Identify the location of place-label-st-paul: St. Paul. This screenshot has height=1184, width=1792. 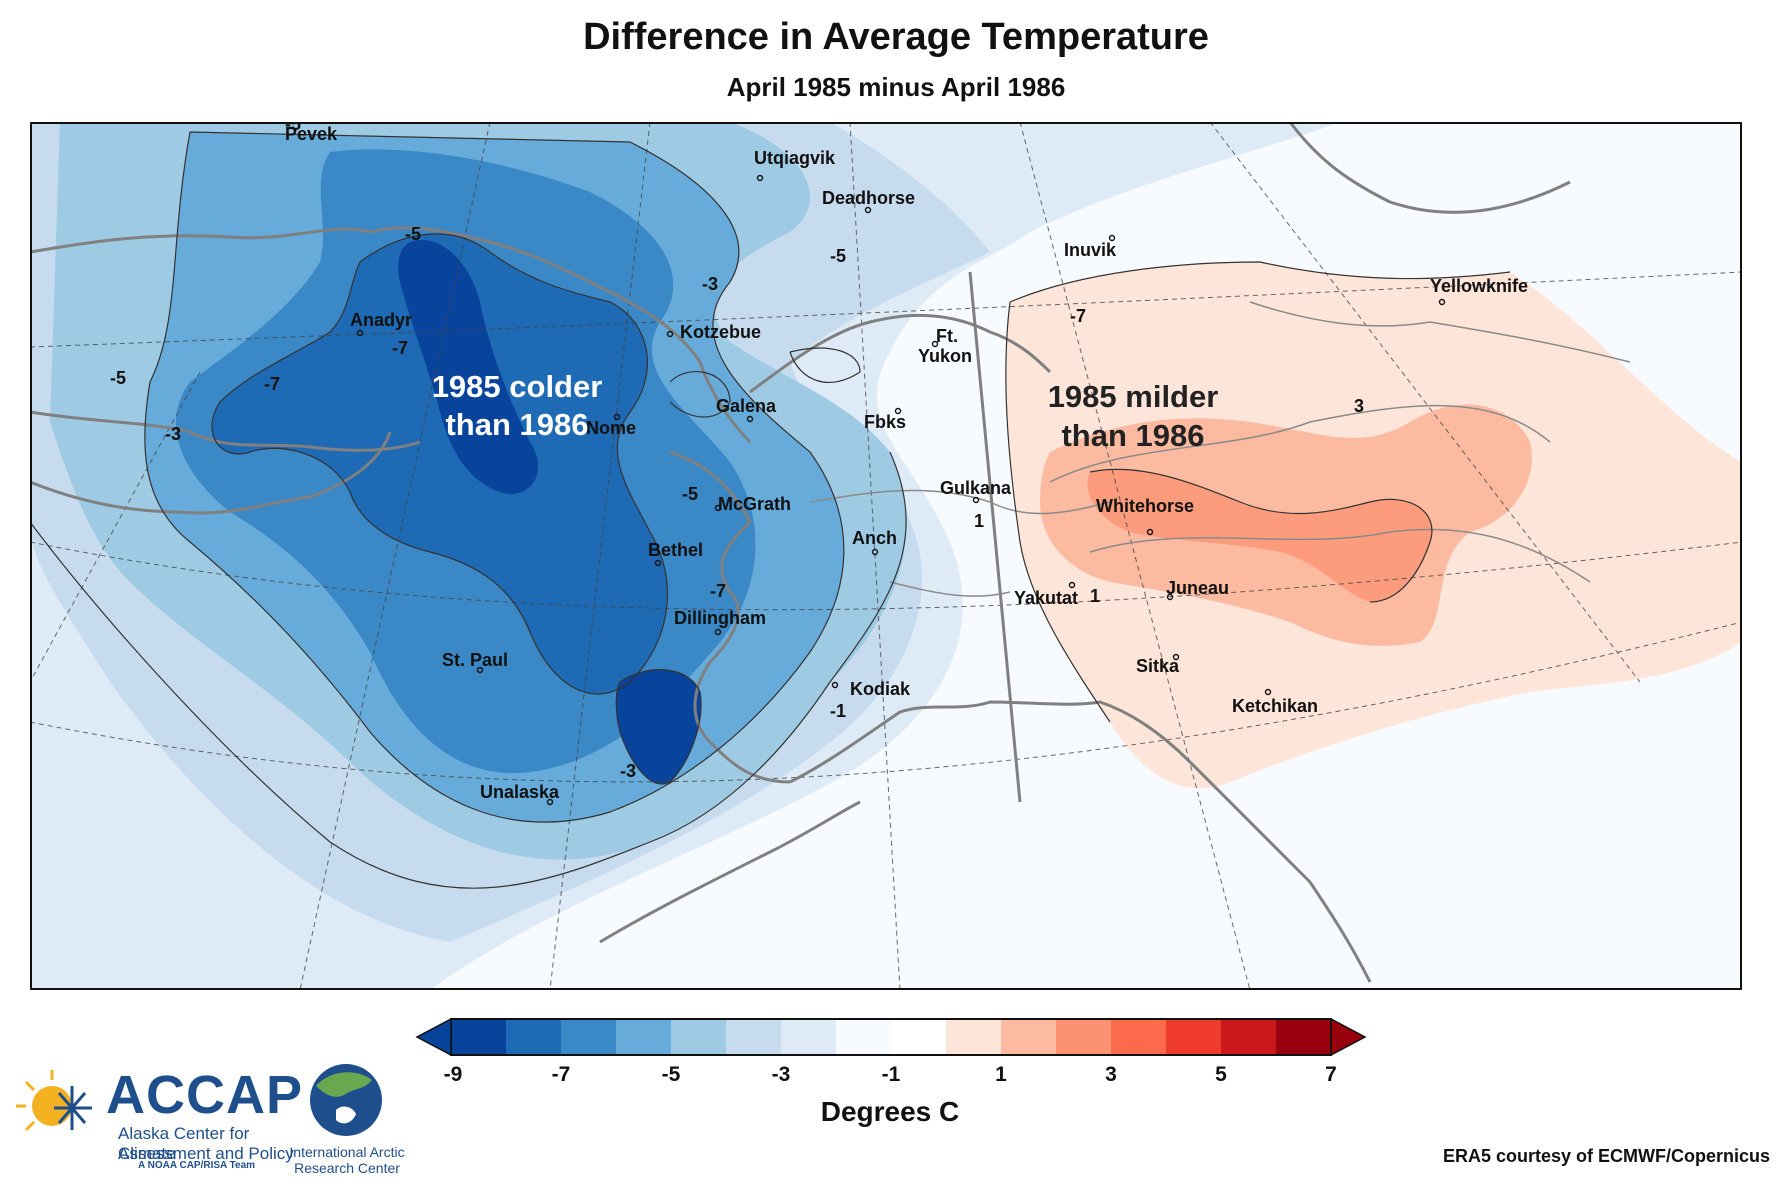
(475, 660).